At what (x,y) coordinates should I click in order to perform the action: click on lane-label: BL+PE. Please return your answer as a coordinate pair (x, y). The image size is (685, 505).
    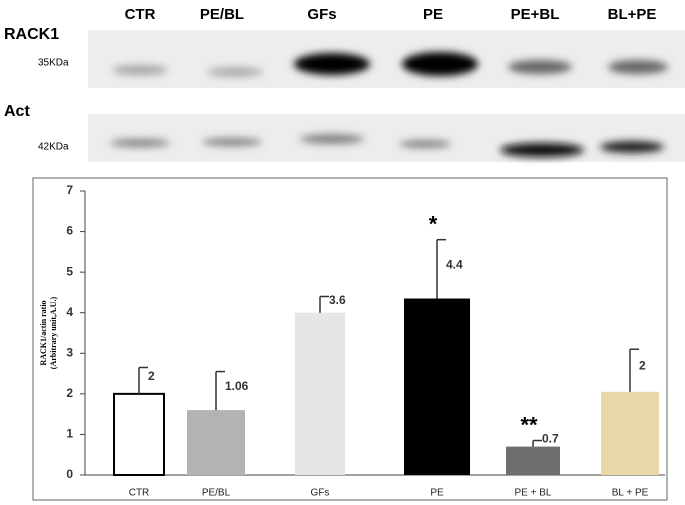
    Looking at the image, I should click on (632, 14).